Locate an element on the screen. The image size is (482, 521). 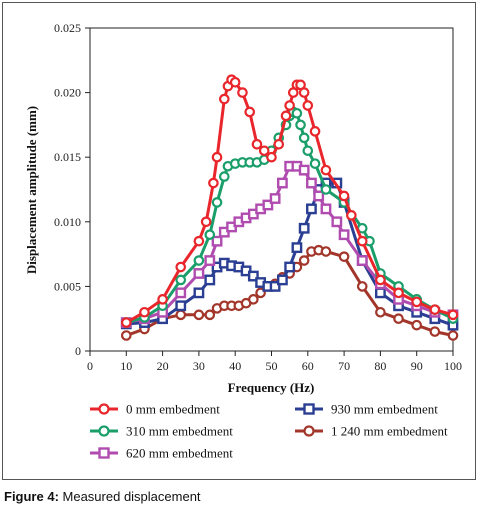
x-tick-label: 90 is located at coordinates (417, 366).